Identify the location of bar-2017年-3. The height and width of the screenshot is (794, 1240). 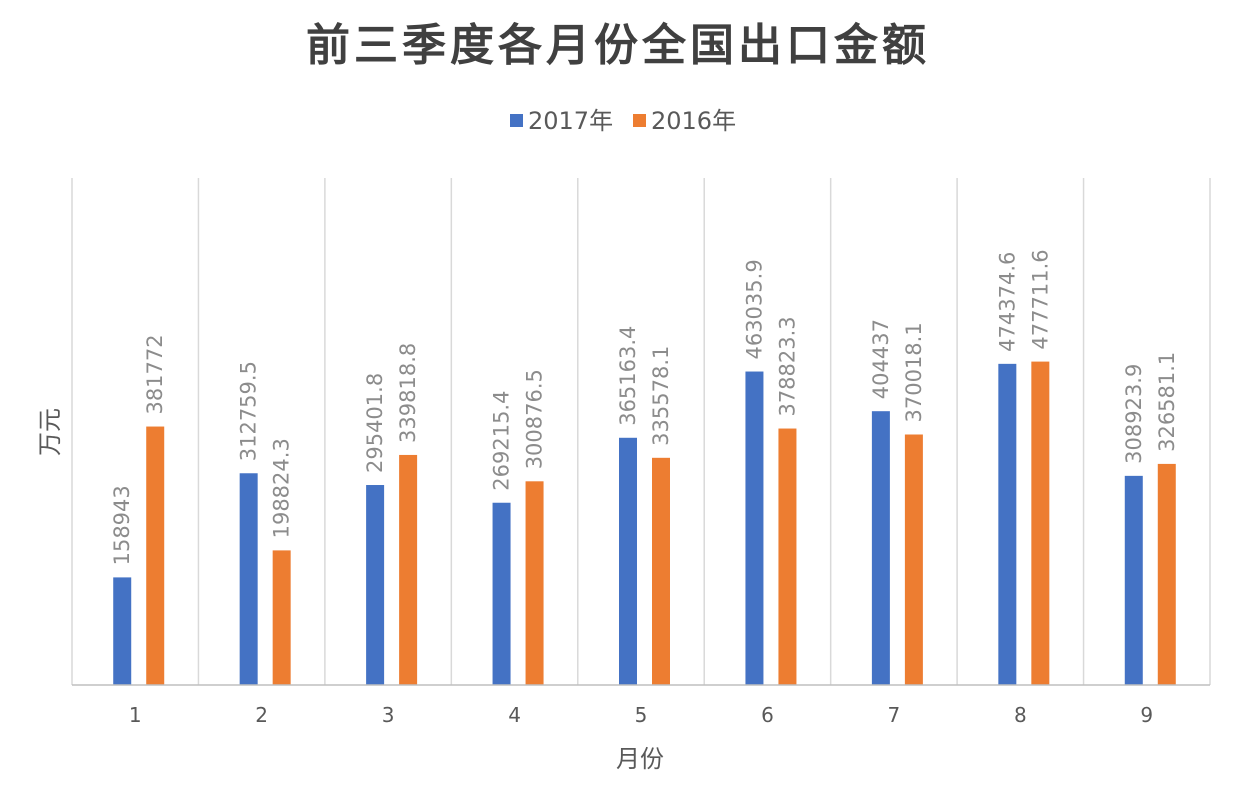
(375, 585).